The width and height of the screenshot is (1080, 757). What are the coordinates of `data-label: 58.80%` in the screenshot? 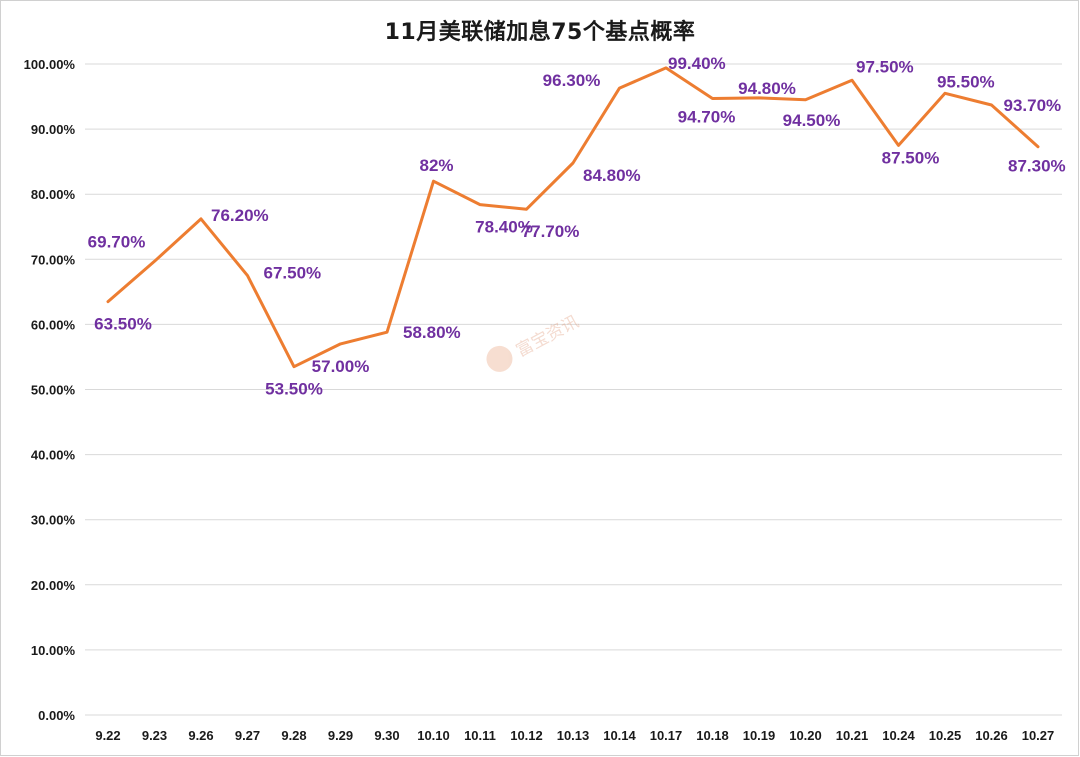 It's located at (432, 332).